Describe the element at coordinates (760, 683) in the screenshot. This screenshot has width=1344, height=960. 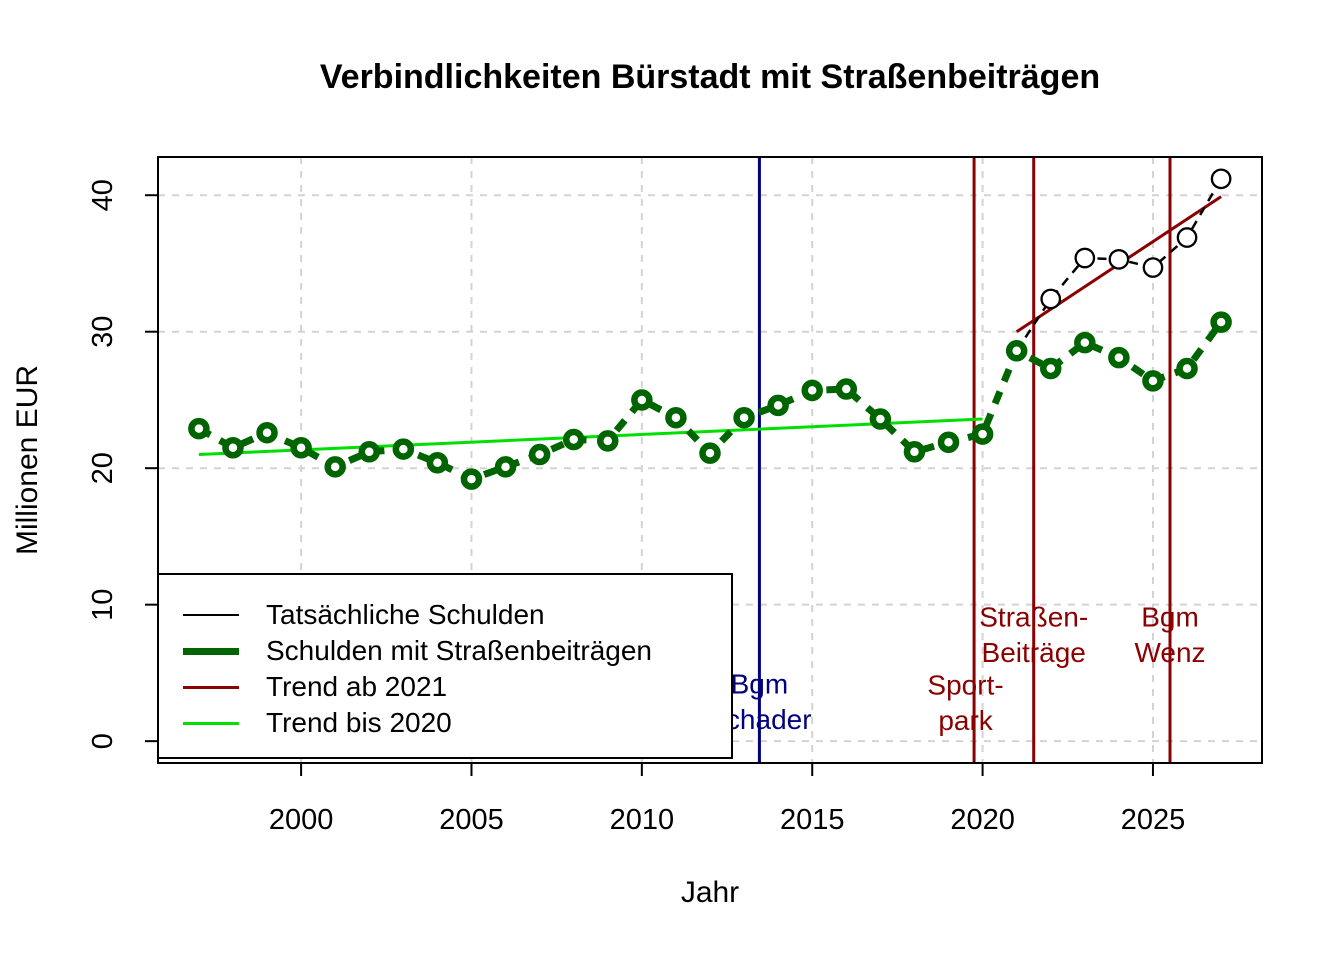
I see `event-label-bgm-schader: Bgm` at that location.